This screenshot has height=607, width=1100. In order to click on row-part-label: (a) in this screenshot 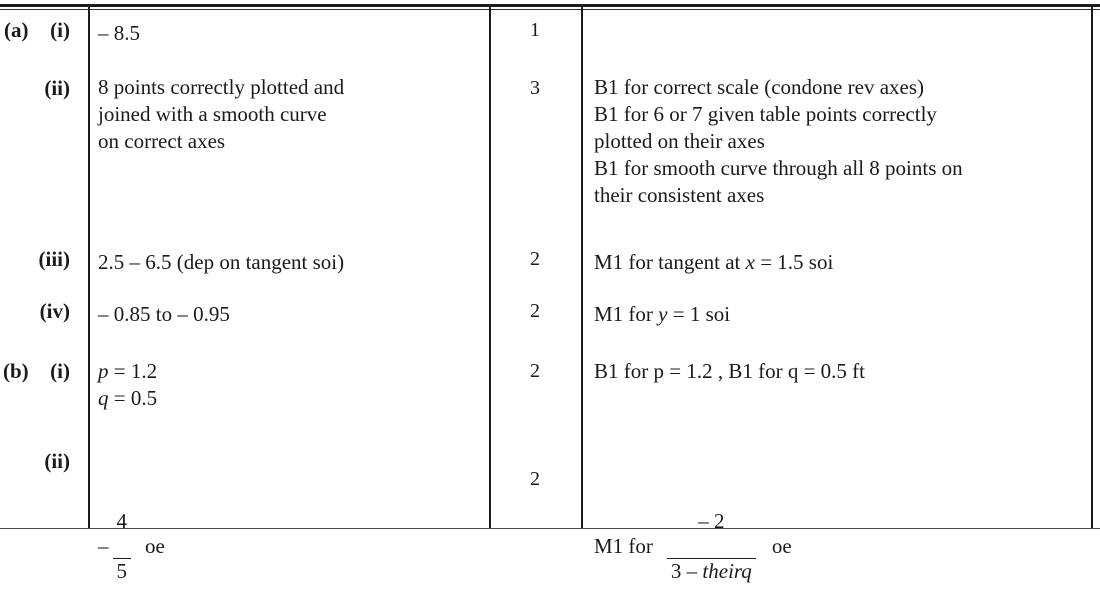, I will do `click(16, 30)`.